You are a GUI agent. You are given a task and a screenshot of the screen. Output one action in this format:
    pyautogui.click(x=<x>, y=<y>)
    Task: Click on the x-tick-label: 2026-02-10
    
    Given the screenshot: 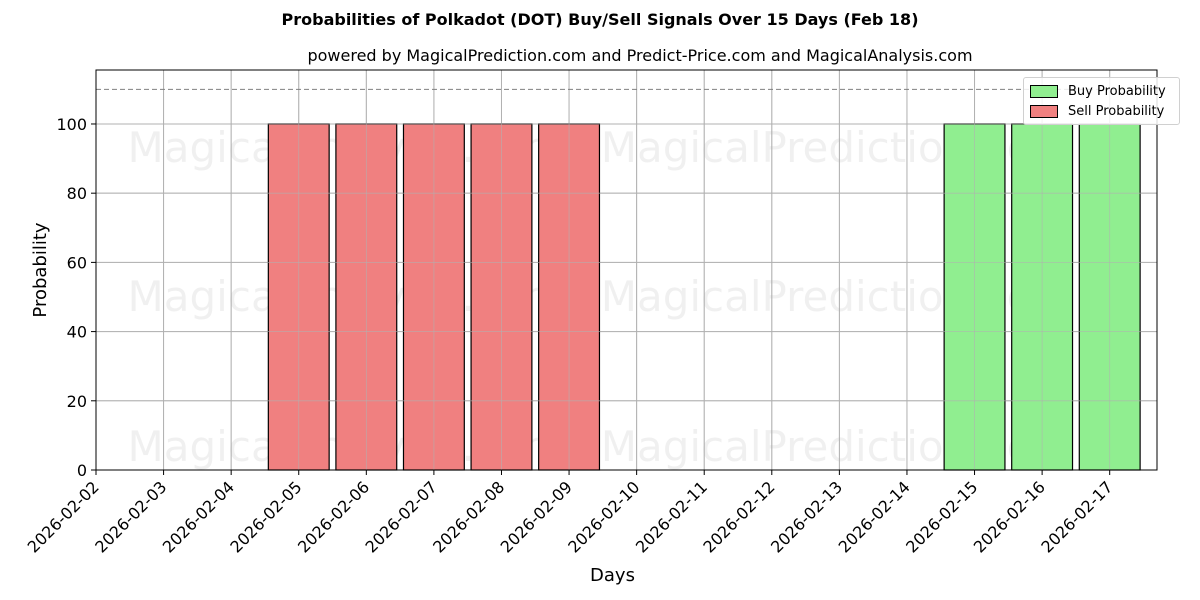 What is the action you would take?
    pyautogui.click(x=603, y=516)
    